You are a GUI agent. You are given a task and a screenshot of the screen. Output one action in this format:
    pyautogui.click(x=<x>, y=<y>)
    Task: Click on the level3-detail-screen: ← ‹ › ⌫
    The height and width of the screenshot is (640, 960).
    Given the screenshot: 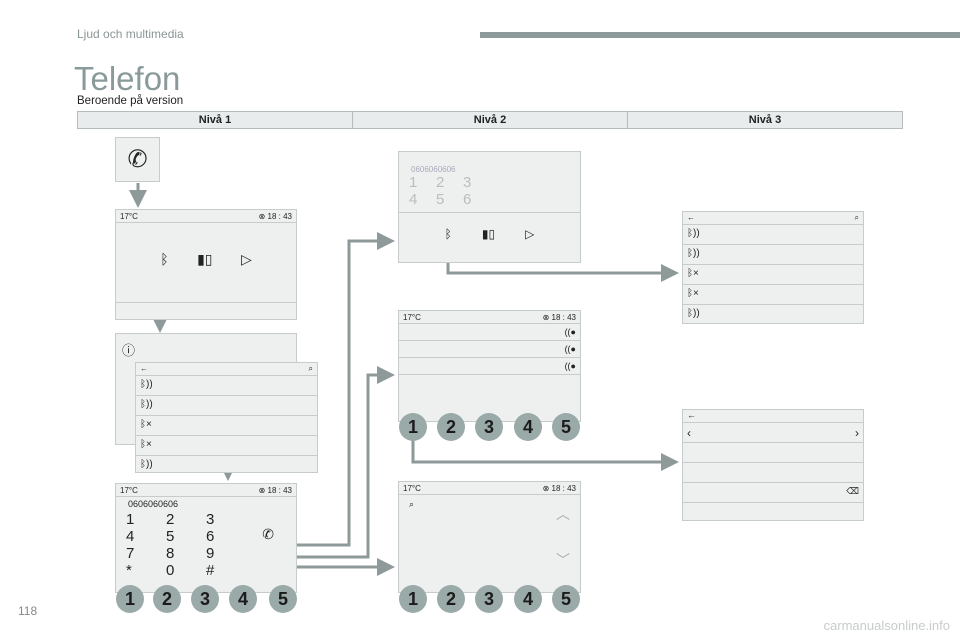 What is the action you would take?
    pyautogui.click(x=773, y=465)
    